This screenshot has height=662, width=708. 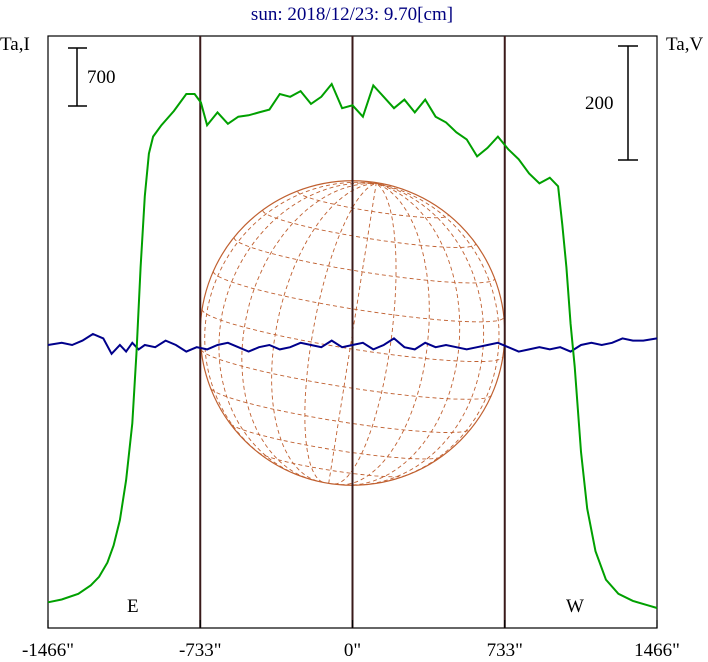 What do you see at coordinates (15, 44) in the screenshot?
I see `left-axis-label: Ta,I` at bounding box center [15, 44].